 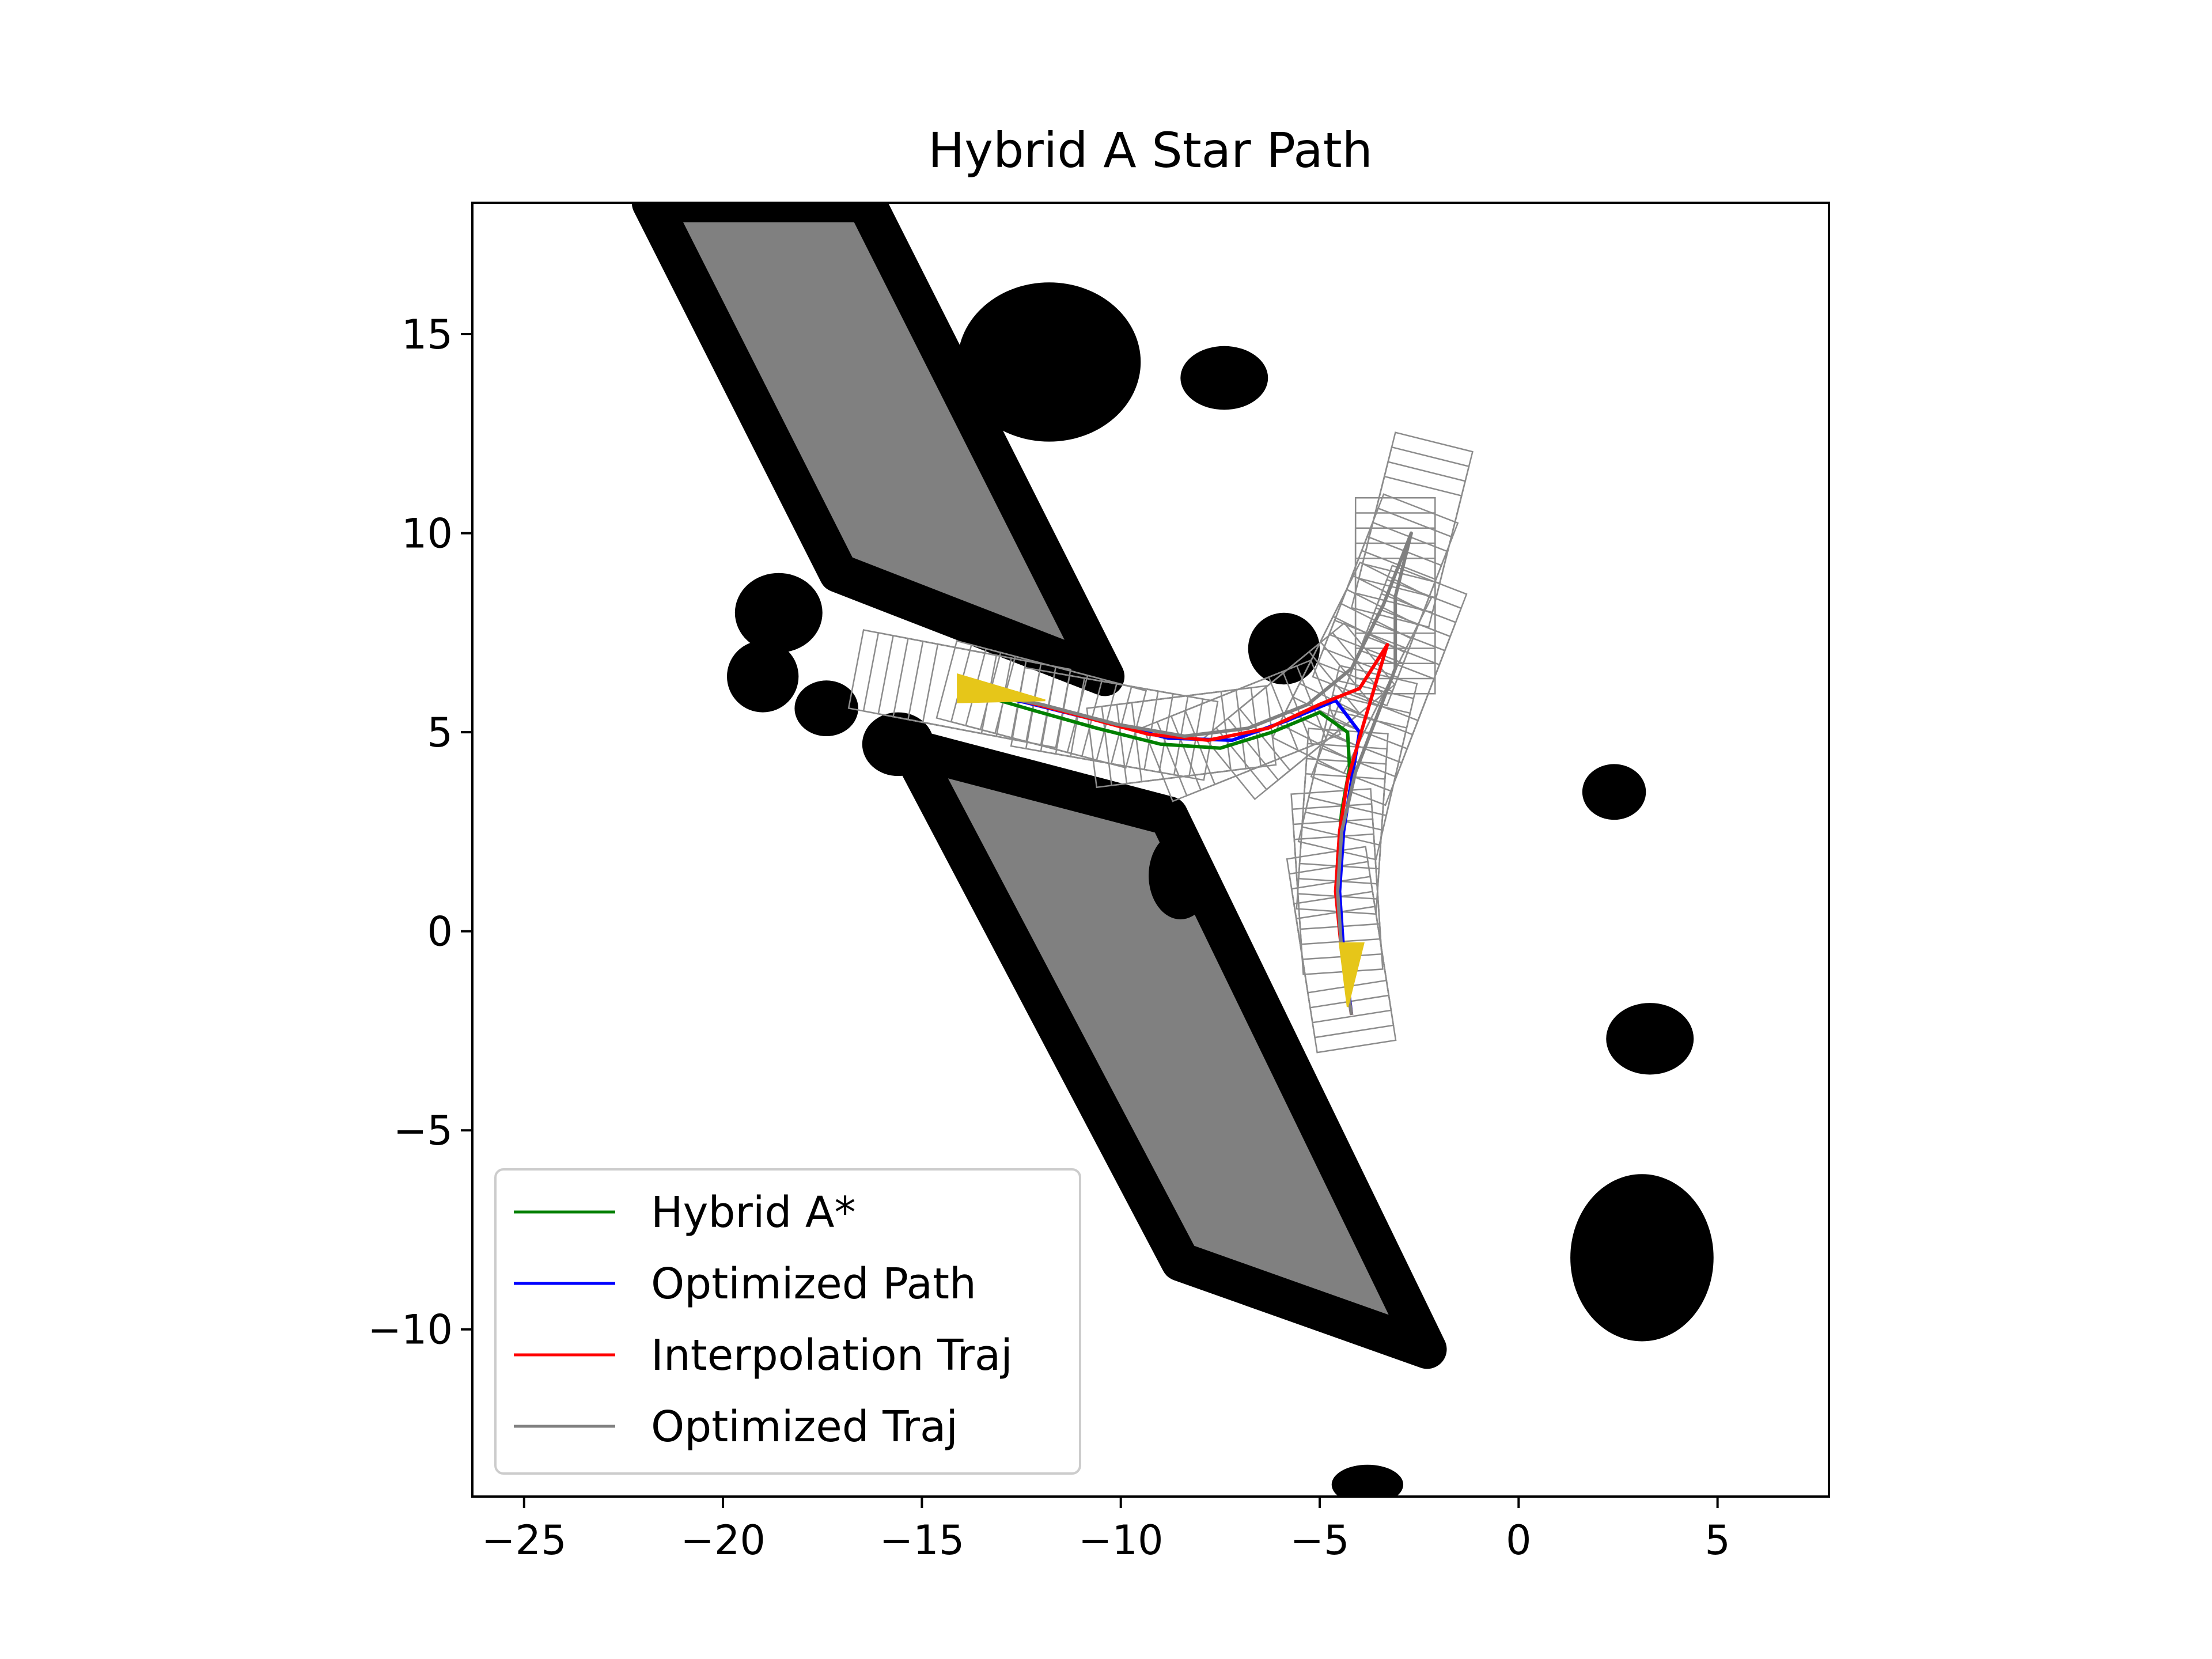 What do you see at coordinates (813, 1284) in the screenshot?
I see `legend-label: Optimized Path` at bounding box center [813, 1284].